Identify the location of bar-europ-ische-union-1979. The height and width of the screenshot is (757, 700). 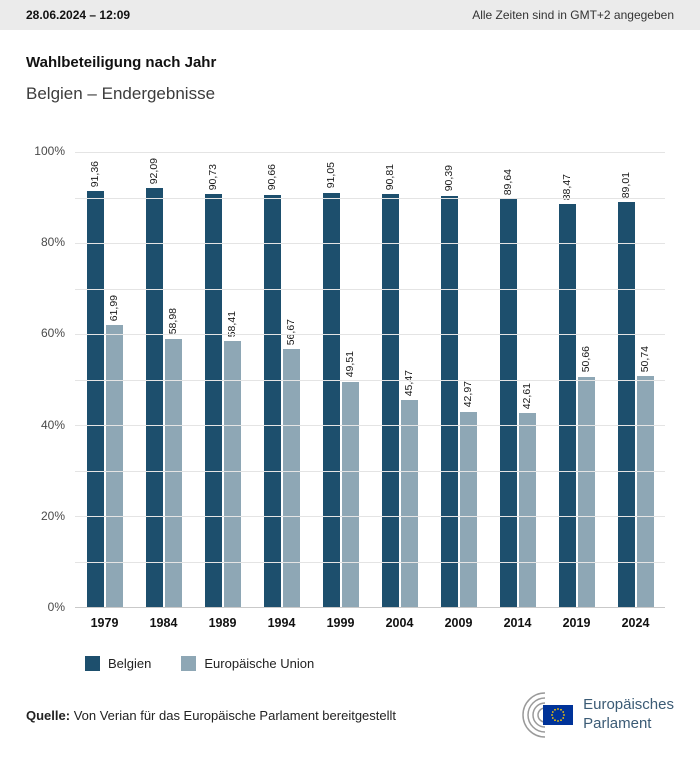
(114, 465).